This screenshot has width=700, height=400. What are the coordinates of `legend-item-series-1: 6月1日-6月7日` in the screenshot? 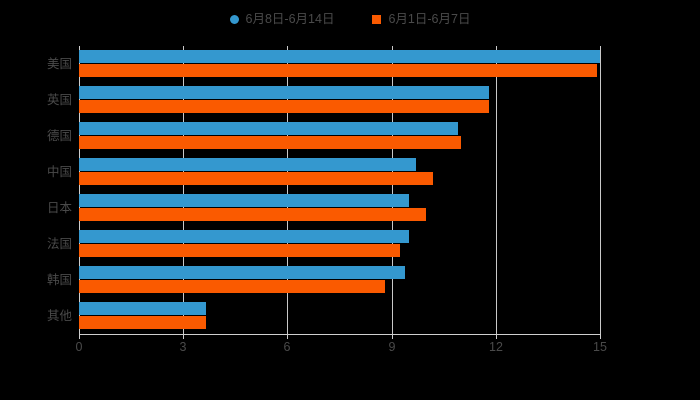 It's located at (421, 19).